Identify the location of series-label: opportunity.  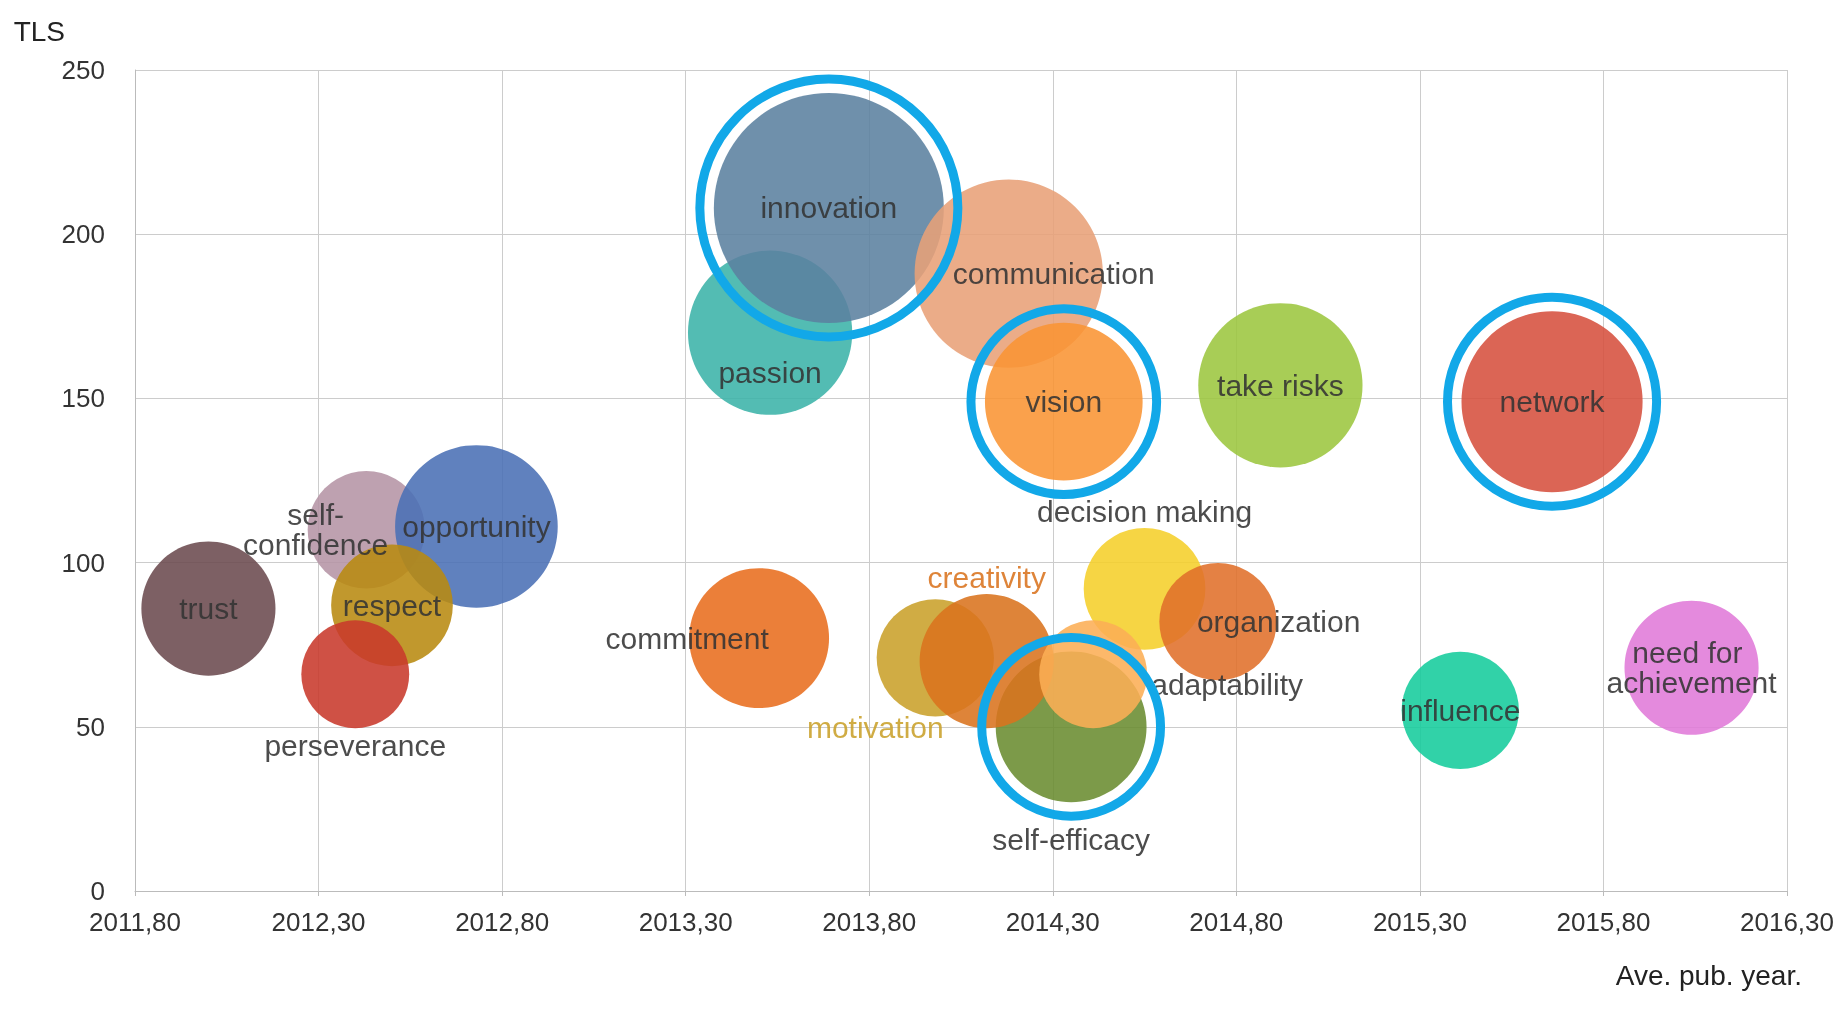
(476, 526).